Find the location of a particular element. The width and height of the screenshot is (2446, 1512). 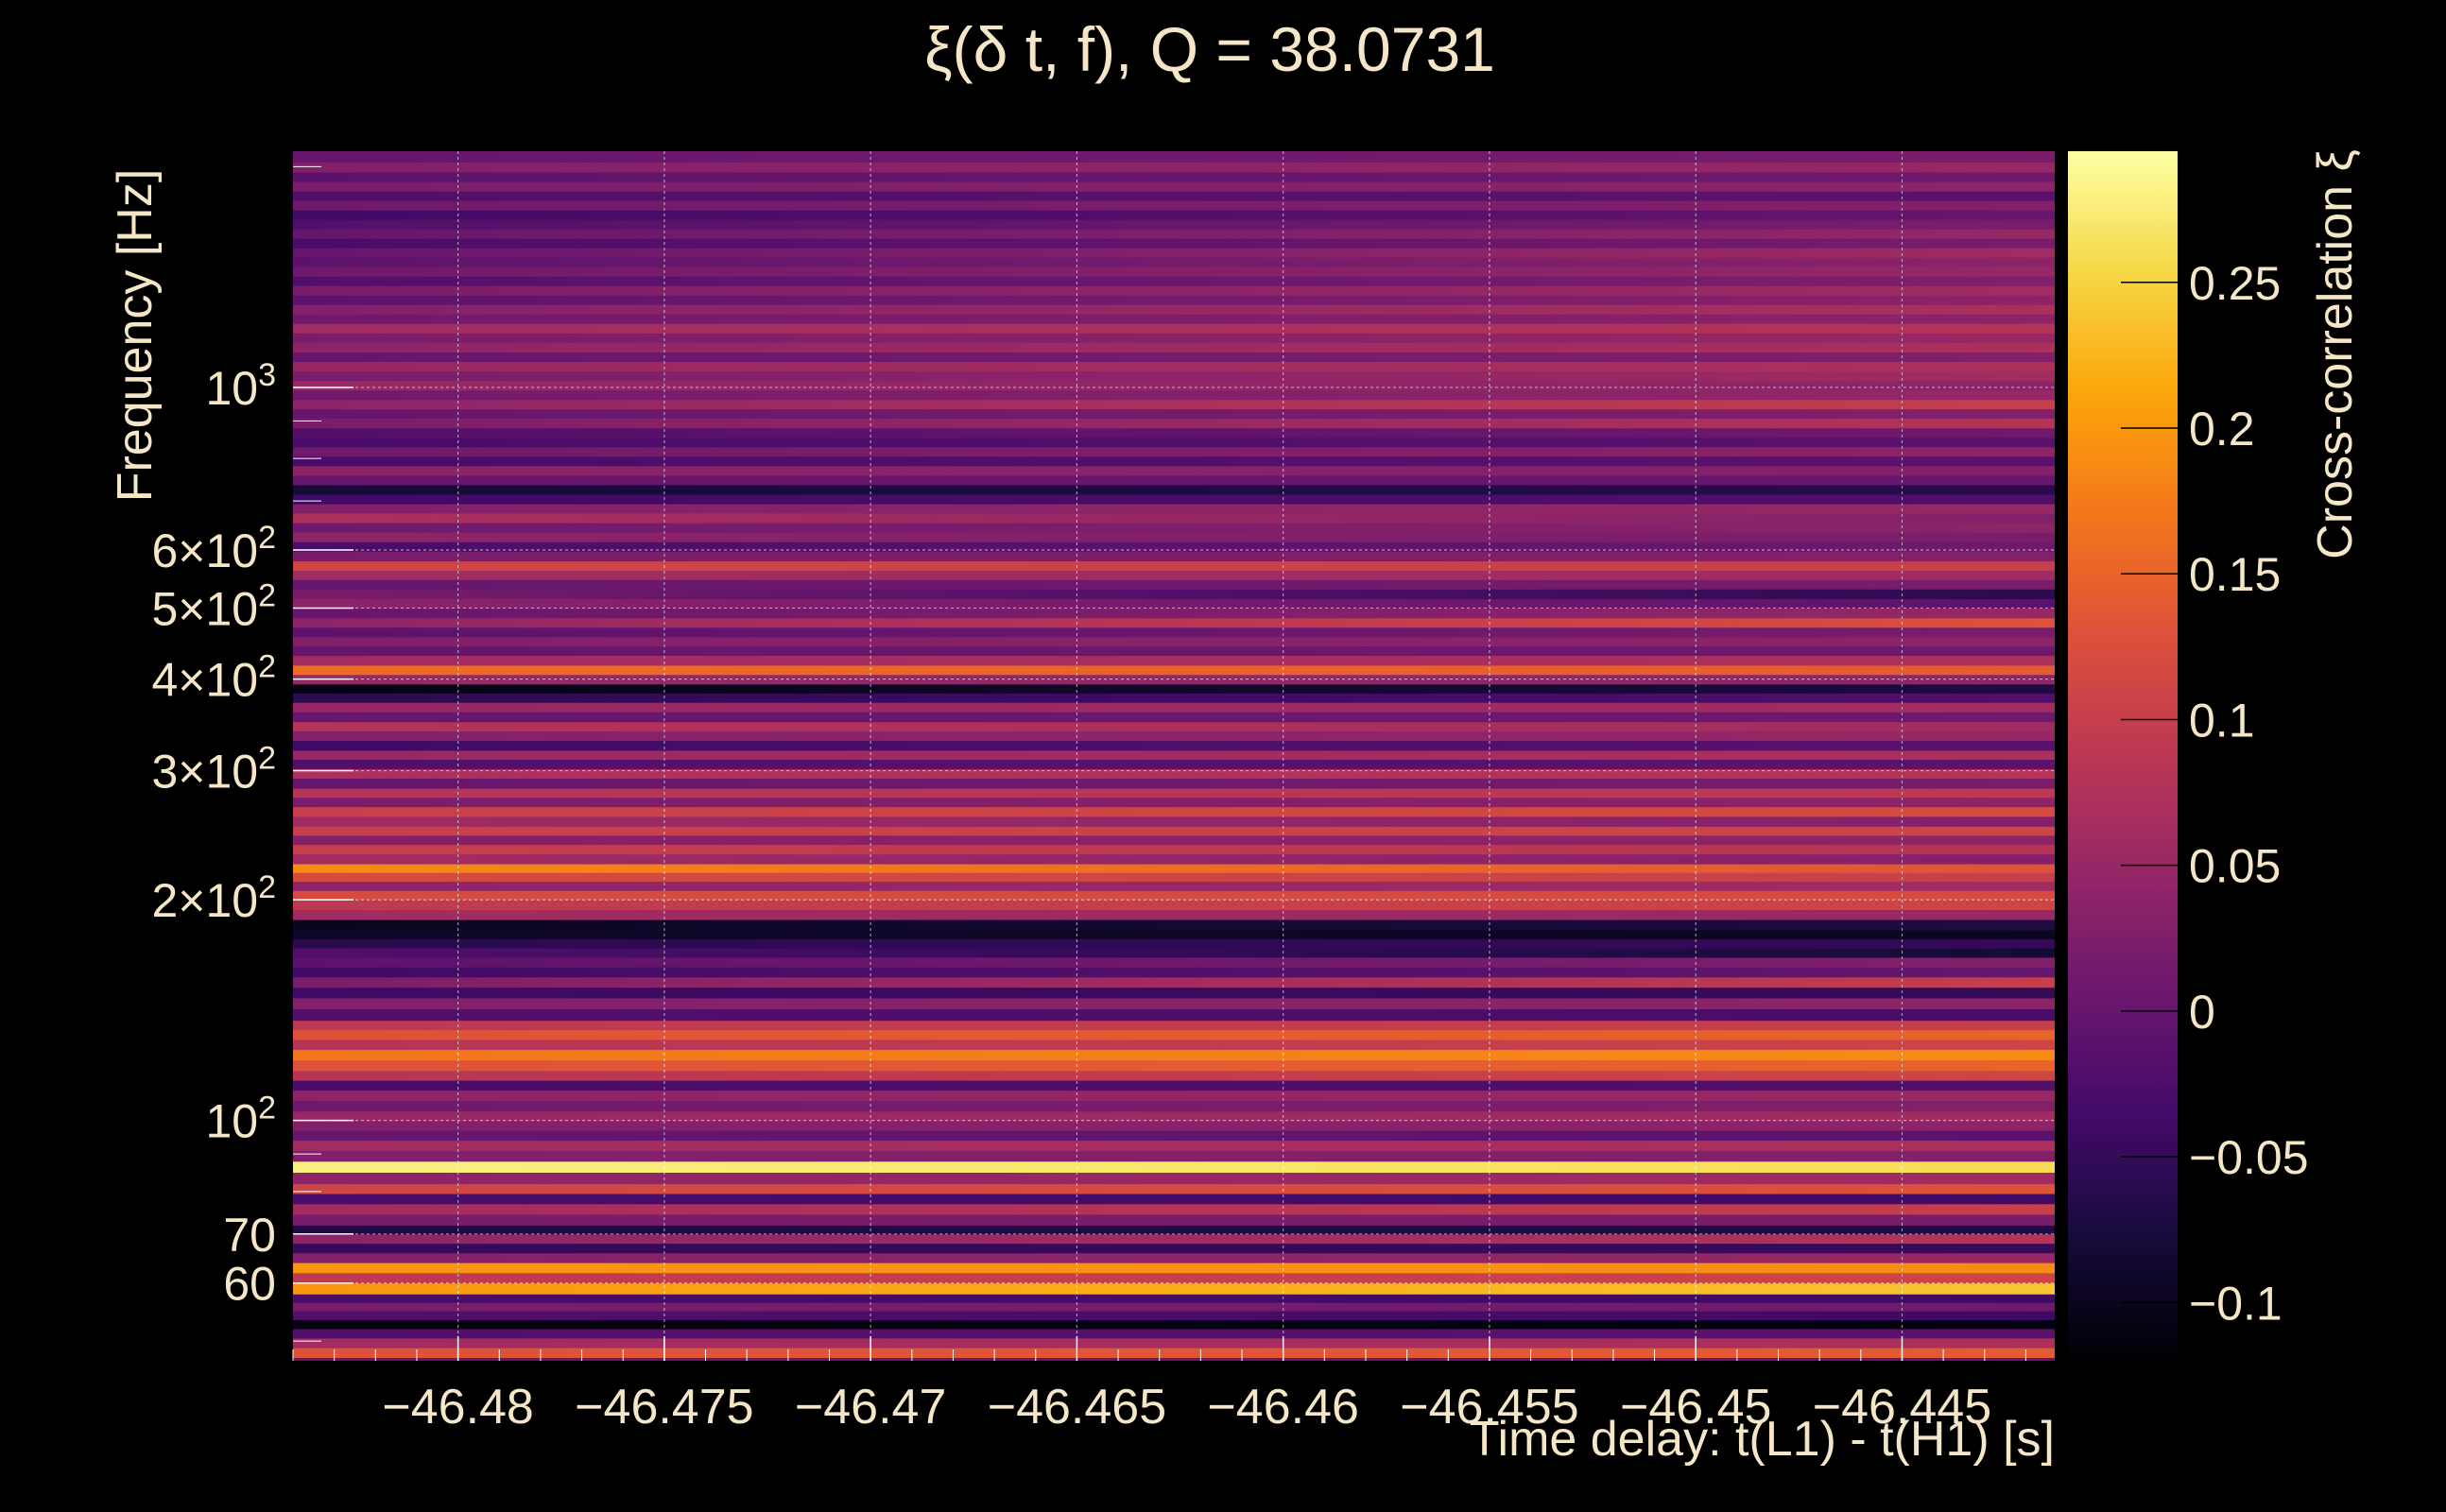

y-tick-label: 60 is located at coordinates (249, 1284).